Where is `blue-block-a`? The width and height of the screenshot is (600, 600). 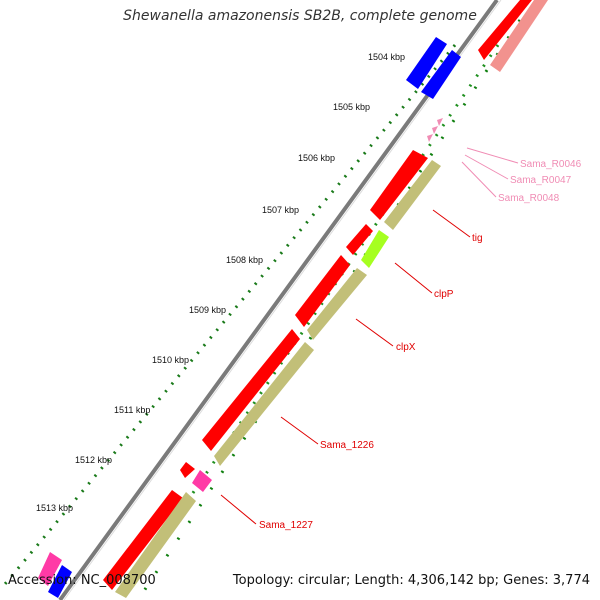 blue-block-a is located at coordinates (426, 63).